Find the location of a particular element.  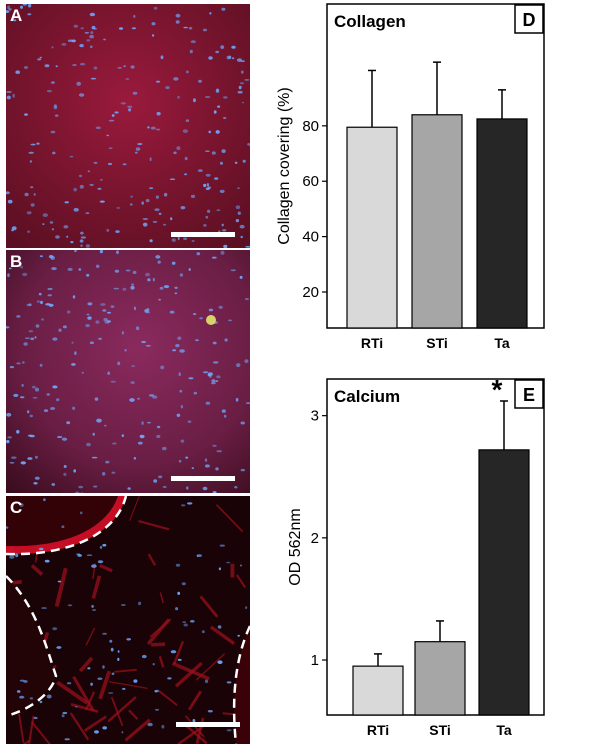

implant-region-left is located at coordinates (31, 646).